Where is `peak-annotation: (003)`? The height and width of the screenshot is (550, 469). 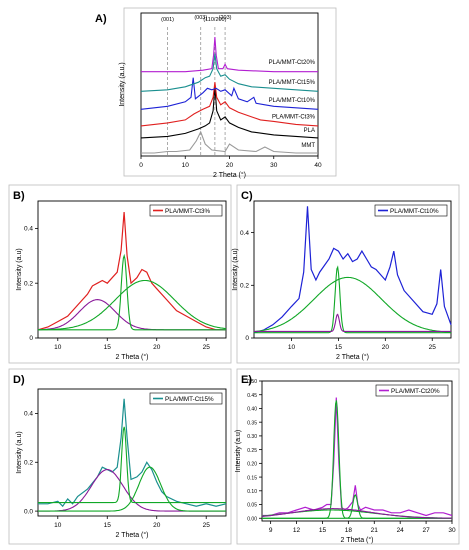 peak-annotation: (003) is located at coordinates (200, 18).